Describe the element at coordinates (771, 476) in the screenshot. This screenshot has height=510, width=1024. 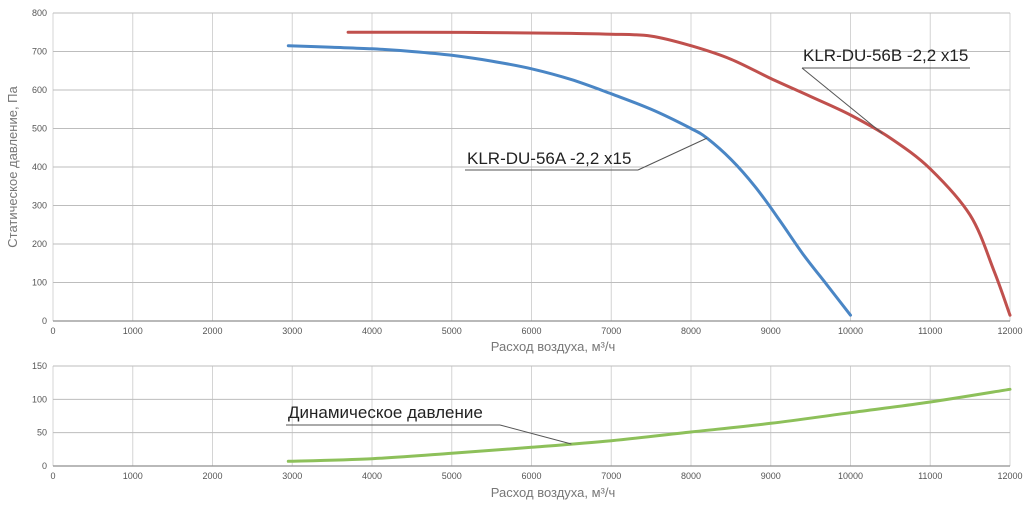
I see `x-tick-label-1-9: 9000` at that location.